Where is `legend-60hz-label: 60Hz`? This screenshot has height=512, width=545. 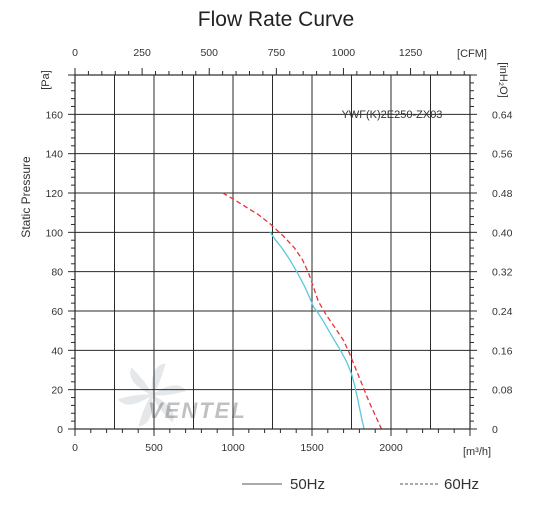
legend-60hz-label: 60Hz is located at coordinates (461, 484).